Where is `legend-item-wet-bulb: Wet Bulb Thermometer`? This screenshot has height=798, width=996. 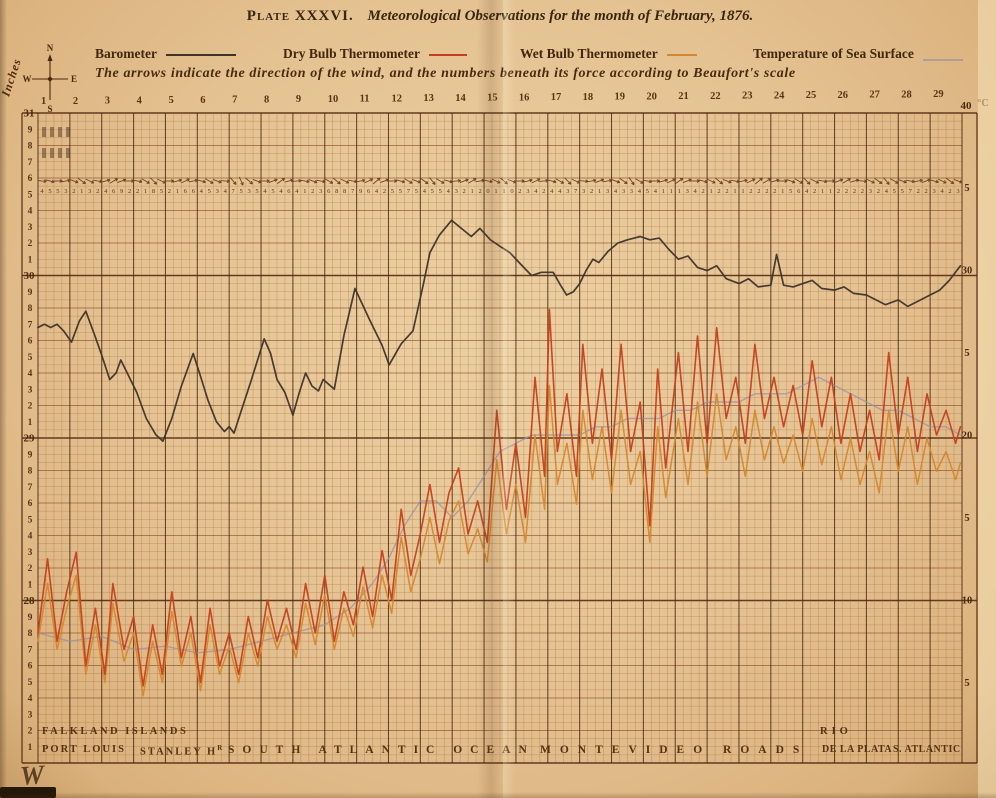
legend-item-wet-bulb: Wet Bulb Thermometer is located at coordinates (608, 54).